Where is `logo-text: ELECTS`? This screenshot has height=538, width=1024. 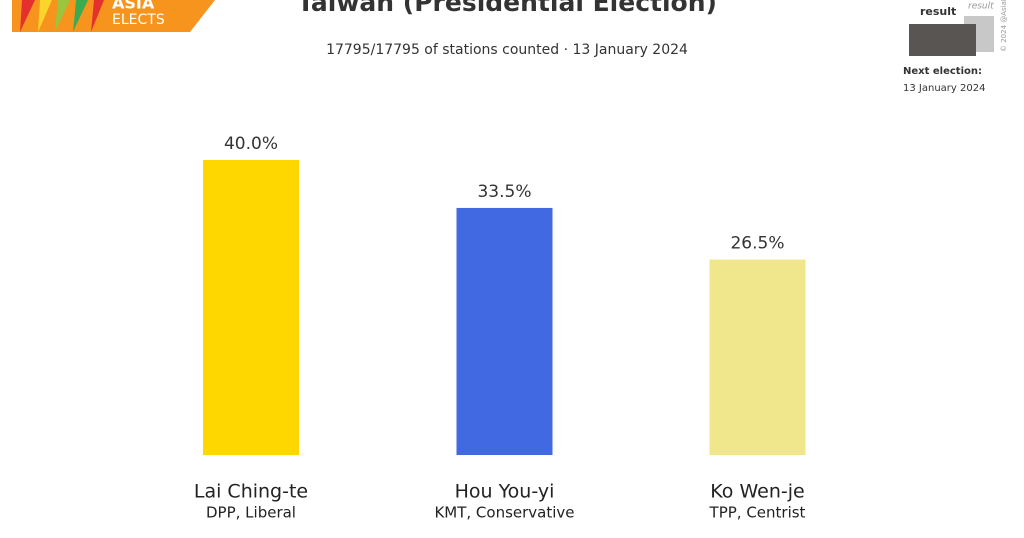 logo-text: ELECTS is located at coordinates (138, 20).